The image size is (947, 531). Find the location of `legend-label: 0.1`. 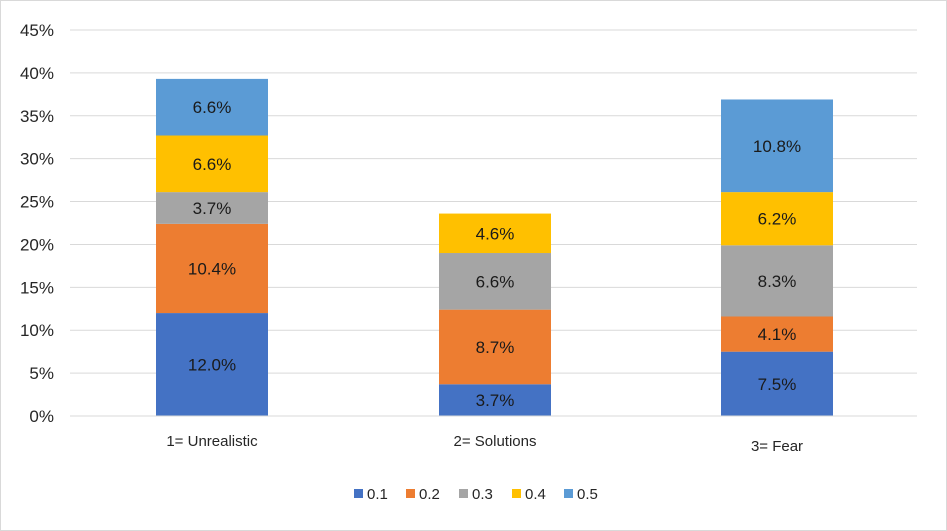

legend-label: 0.1 is located at coordinates (377, 494).